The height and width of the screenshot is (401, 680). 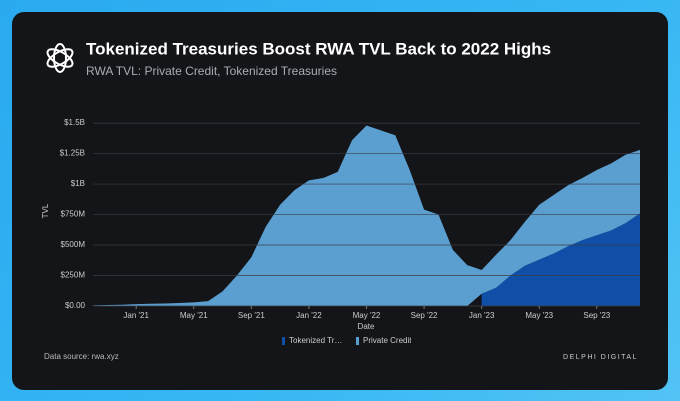 I want to click on x-tick-label: May '23, so click(x=539, y=315).